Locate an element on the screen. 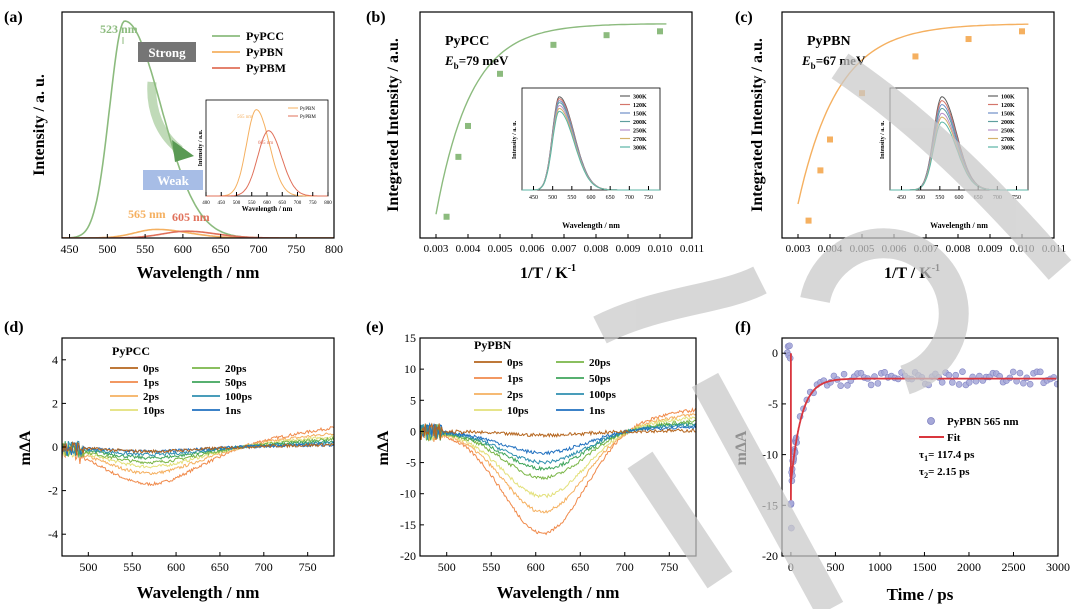  panel-a-inset-label-565: 565 nm is located at coordinates (244, 117).